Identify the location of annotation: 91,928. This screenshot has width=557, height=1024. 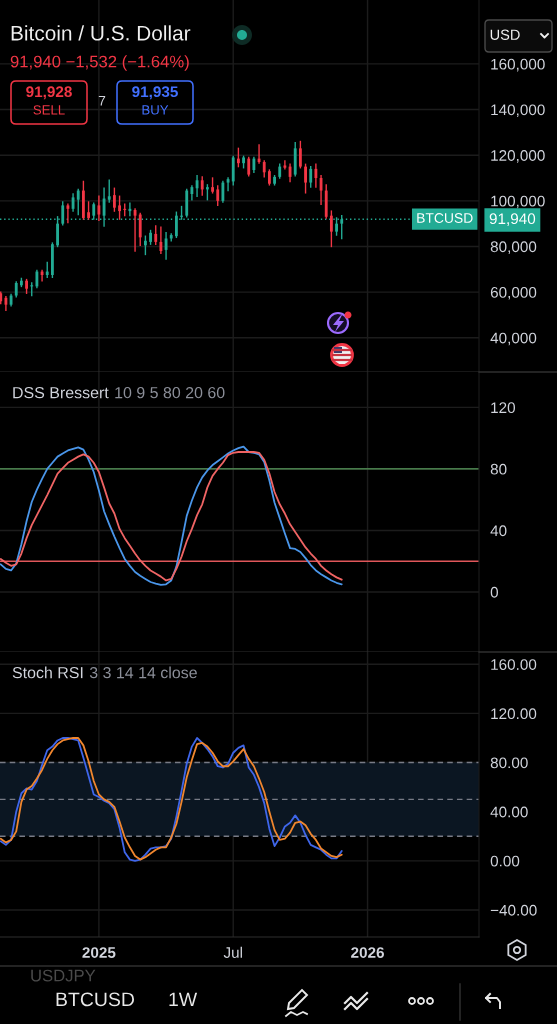
(49, 93).